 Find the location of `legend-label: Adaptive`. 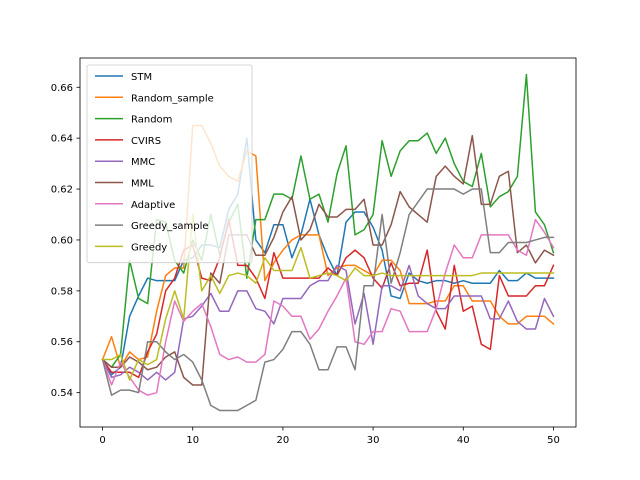

legend-label: Adaptive is located at coordinates (153, 205).